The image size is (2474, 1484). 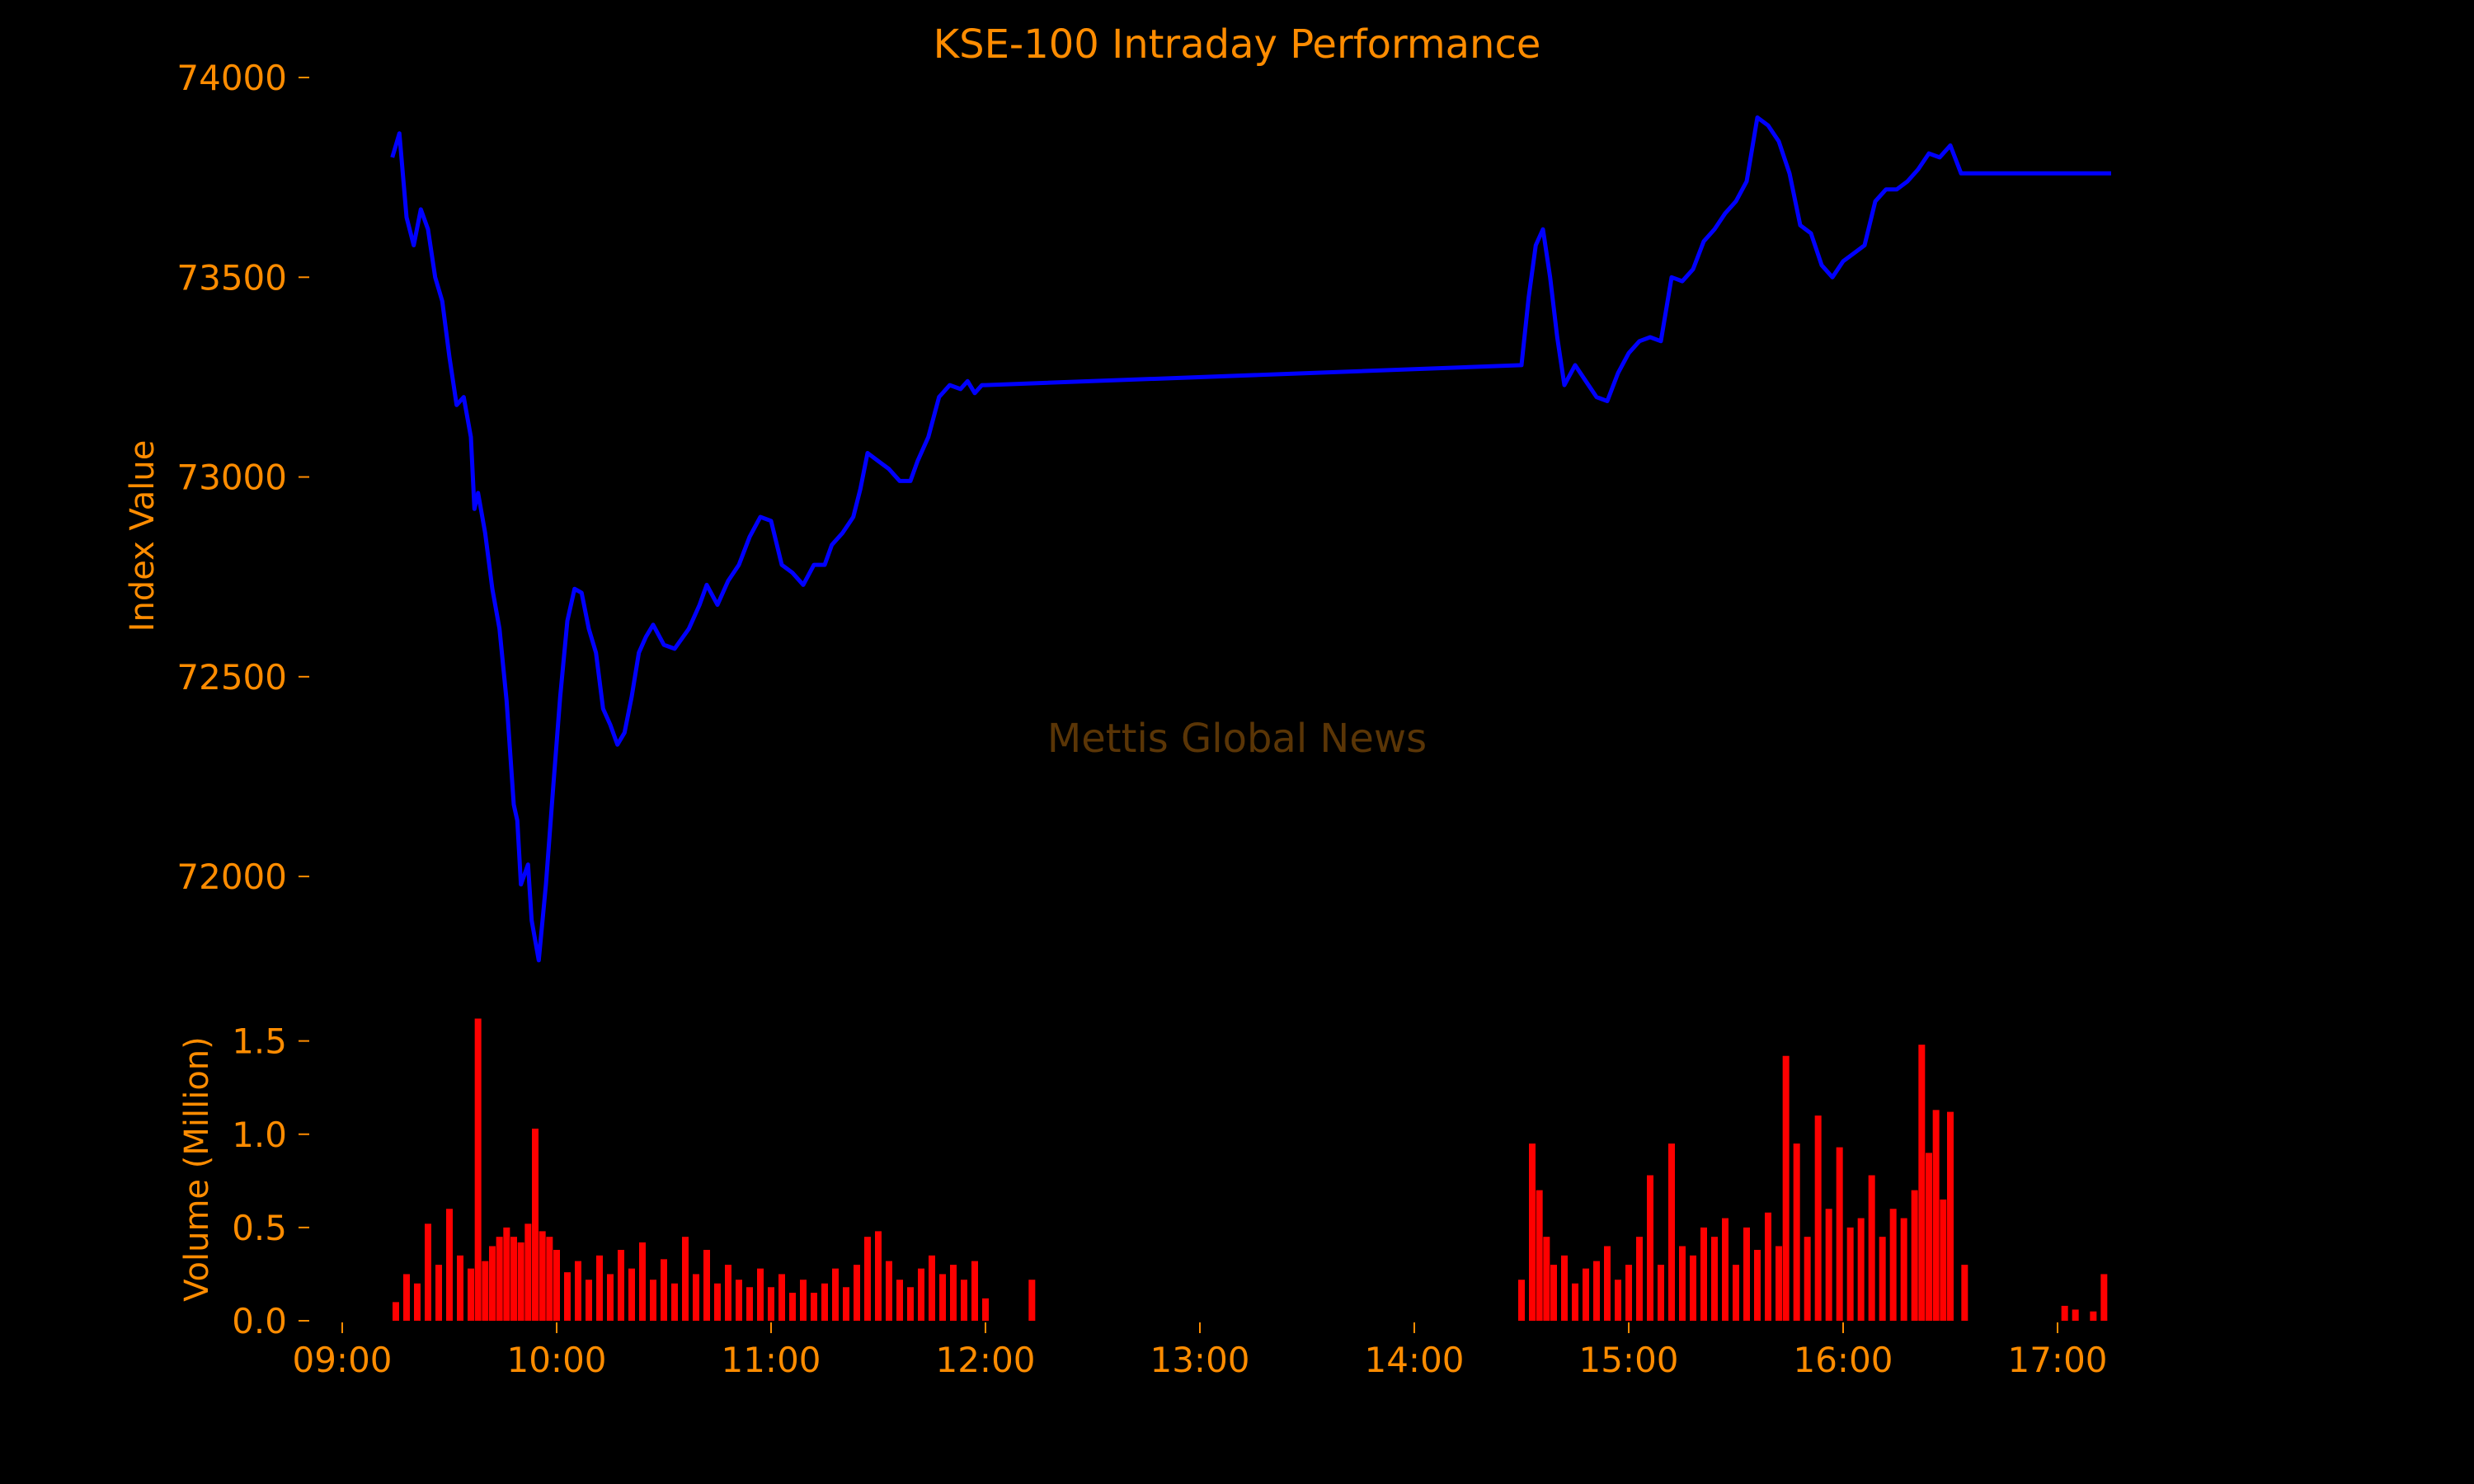 What do you see at coordinates (1199, 1360) in the screenshot?
I see `x-tick-label: 13:00` at bounding box center [1199, 1360].